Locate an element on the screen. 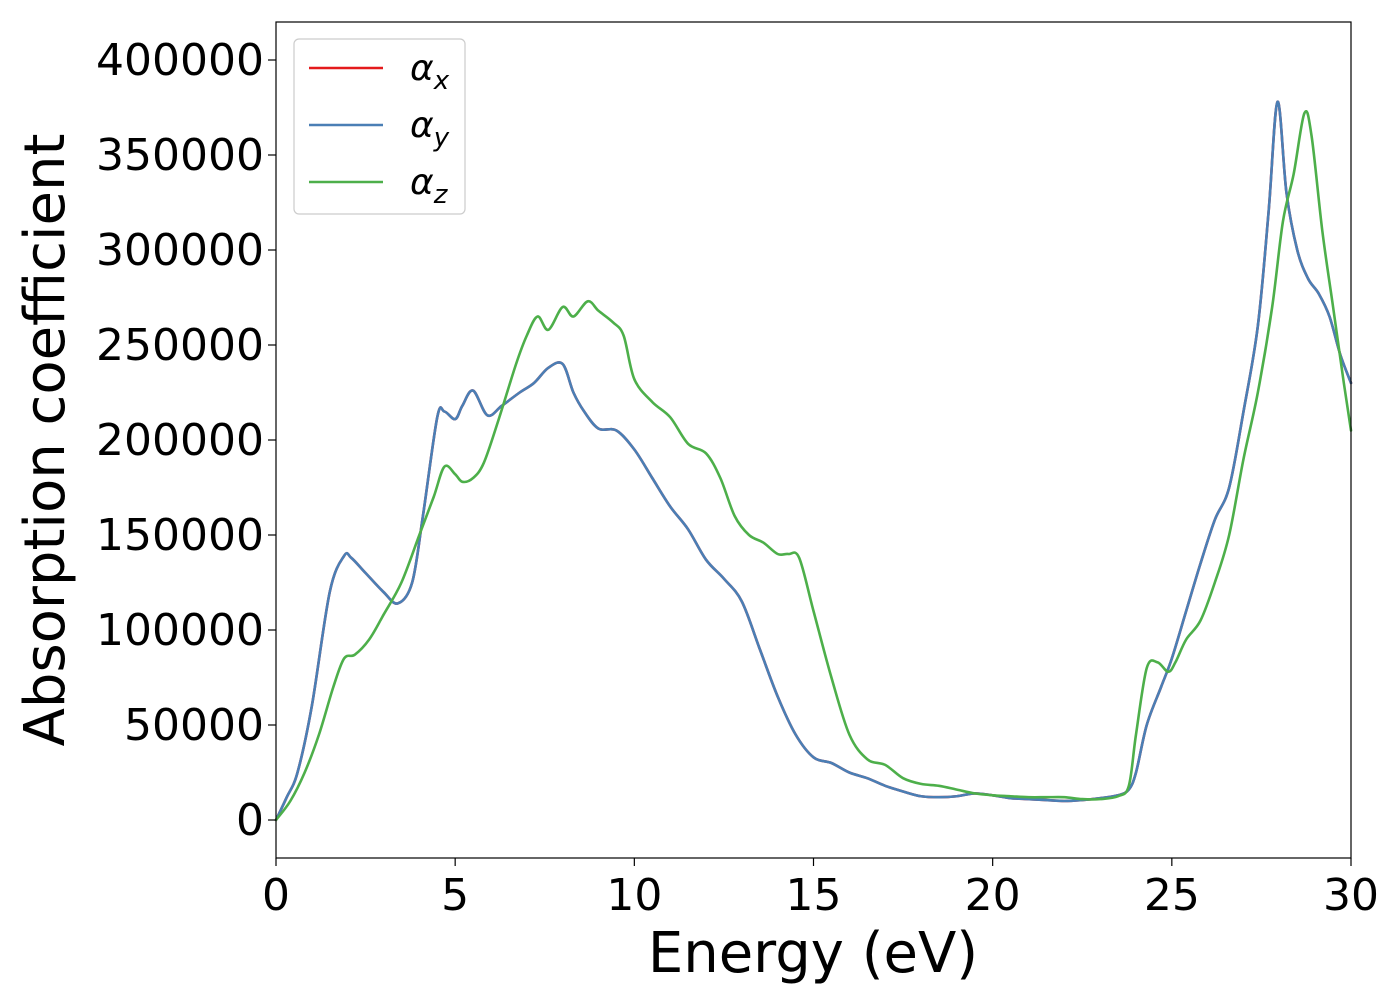  x-tick-label: 0 is located at coordinates (276, 895).